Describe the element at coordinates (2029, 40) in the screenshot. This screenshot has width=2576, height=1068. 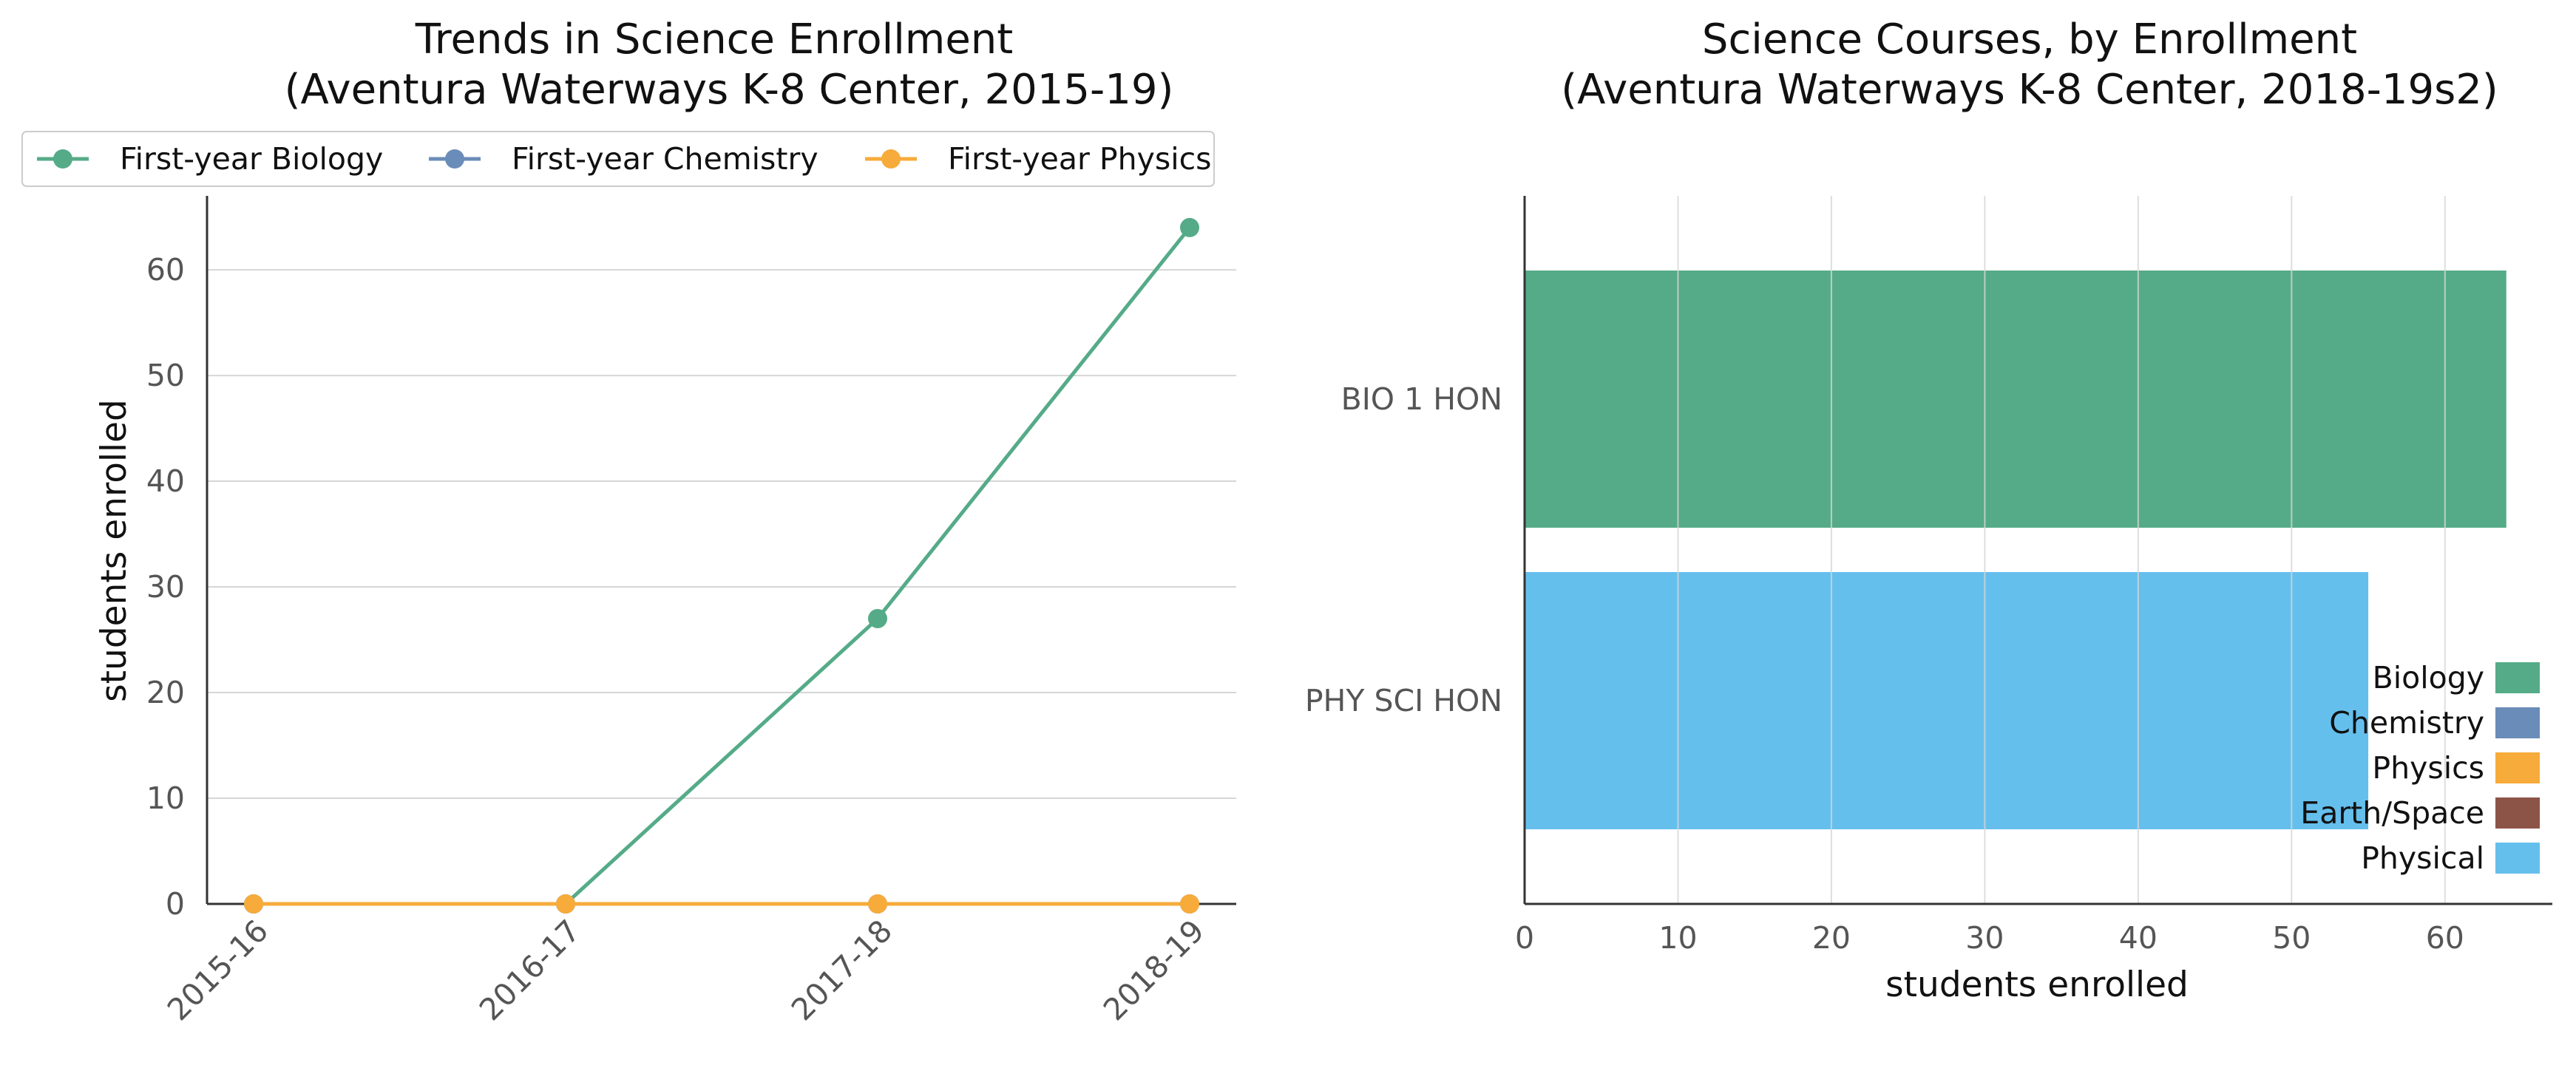
I see `chart-title: Science Courses, by Enrollment` at that location.